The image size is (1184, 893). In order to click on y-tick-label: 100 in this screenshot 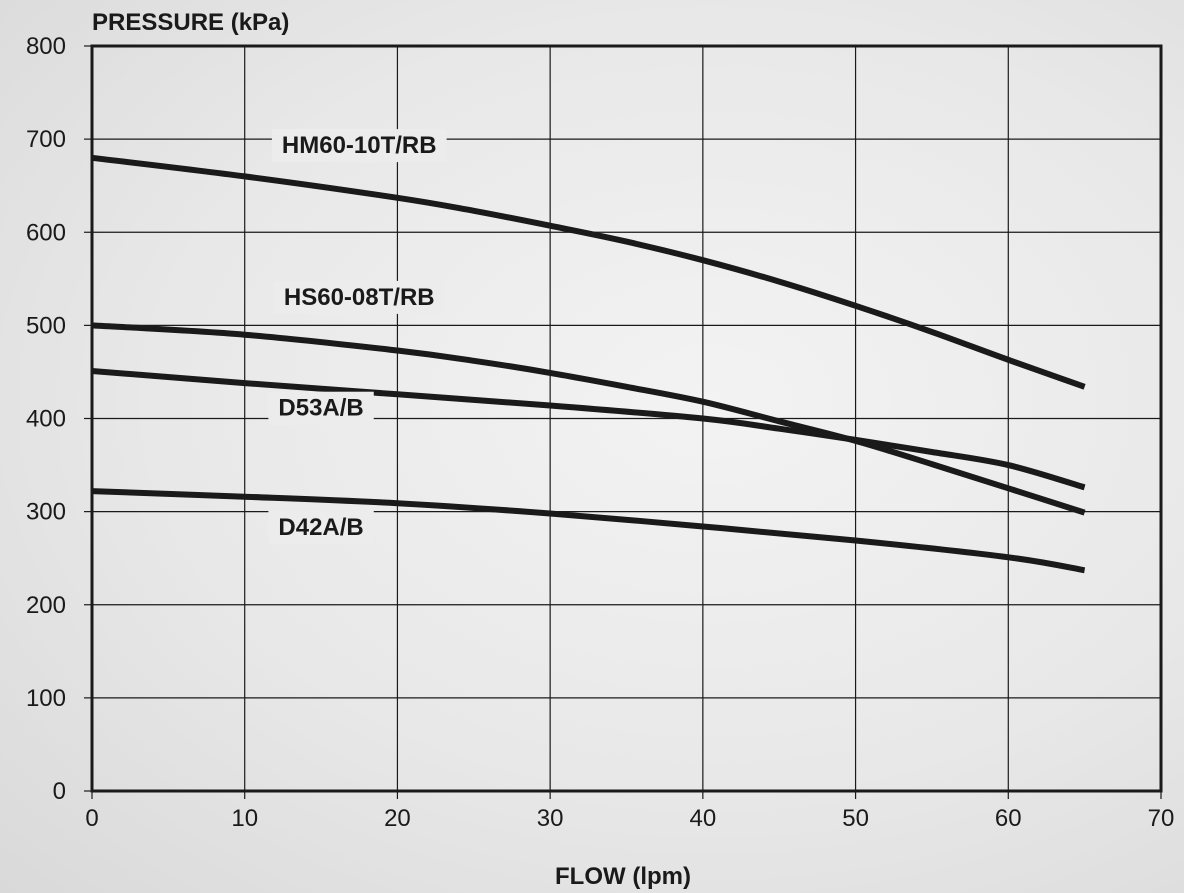, I will do `click(46, 698)`.